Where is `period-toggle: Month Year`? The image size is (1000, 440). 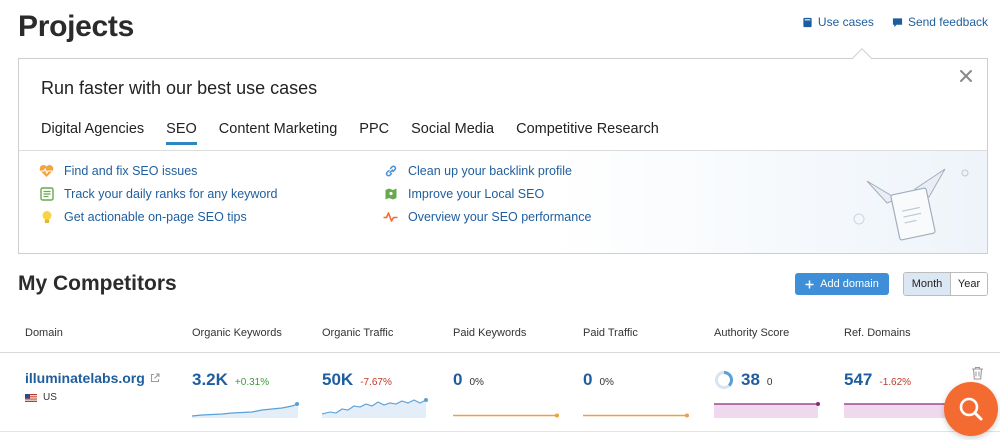 period-toggle: Month Year is located at coordinates (945, 284).